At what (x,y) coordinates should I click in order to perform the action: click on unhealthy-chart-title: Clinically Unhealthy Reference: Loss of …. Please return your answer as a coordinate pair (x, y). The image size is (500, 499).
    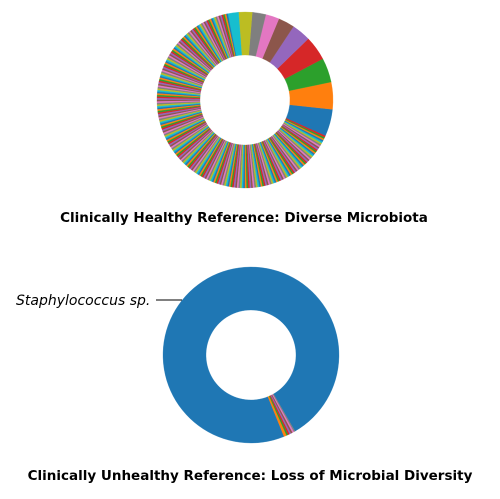
    Looking at the image, I should click on (250, 476).